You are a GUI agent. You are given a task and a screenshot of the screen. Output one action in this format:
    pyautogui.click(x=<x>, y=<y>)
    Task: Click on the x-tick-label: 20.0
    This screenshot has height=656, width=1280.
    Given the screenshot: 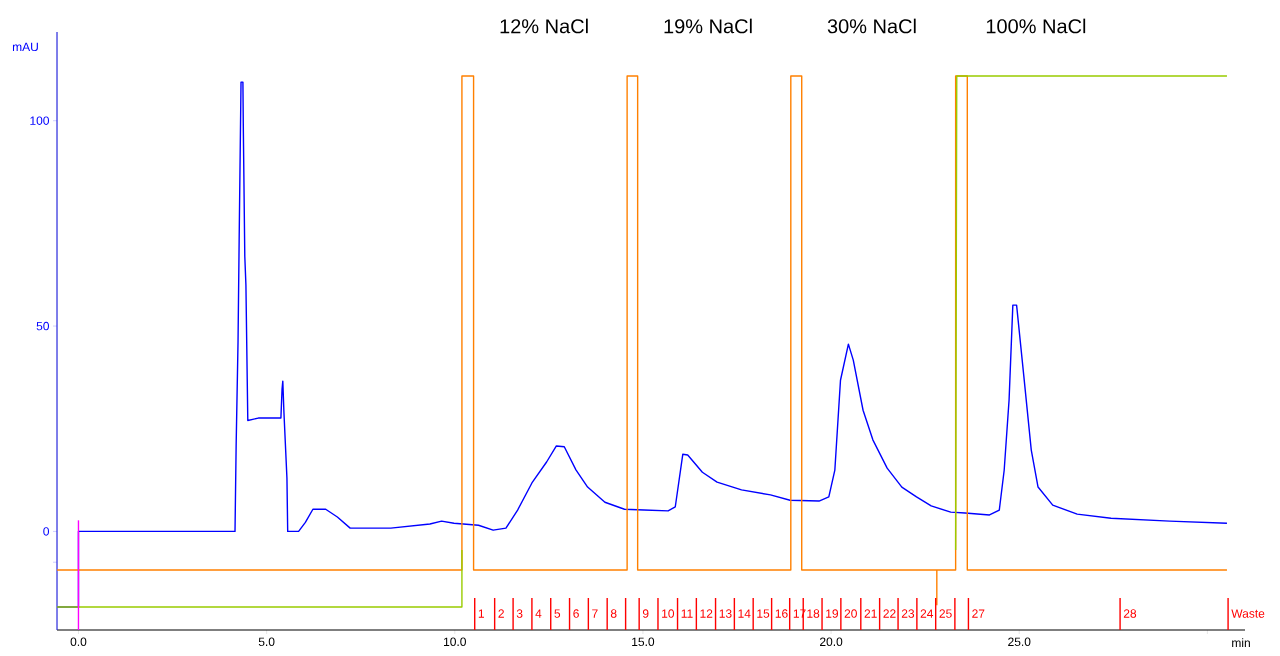 What is the action you would take?
    pyautogui.click(x=831, y=642)
    